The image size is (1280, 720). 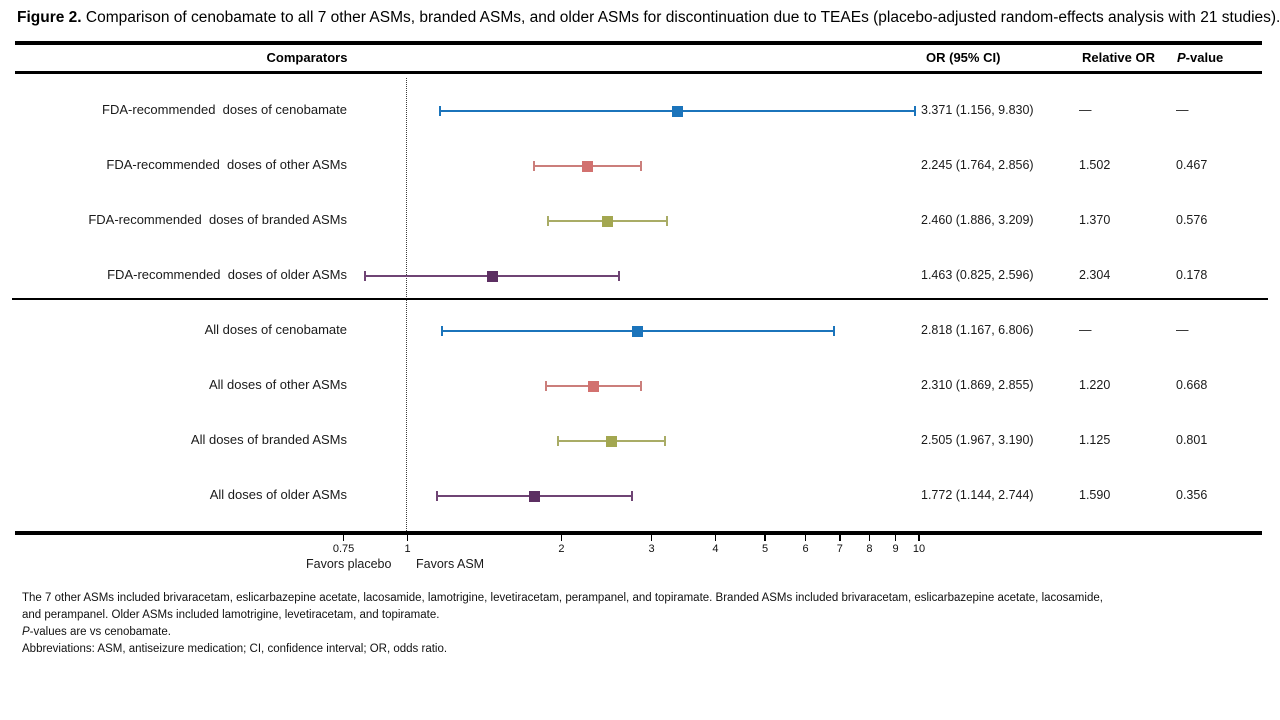 I want to click on column-header-comparators: Comparators, so click(x=307, y=57).